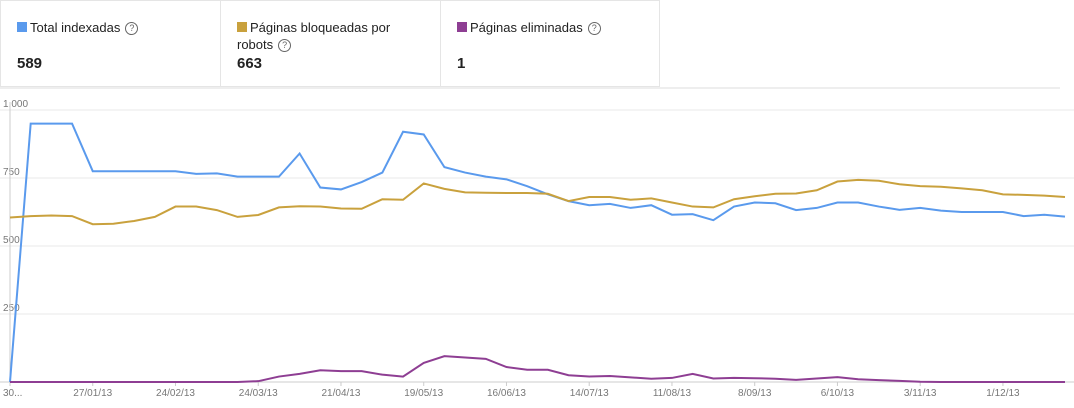  What do you see at coordinates (75, 27) in the screenshot?
I see `legend-label: Total indexadas` at bounding box center [75, 27].